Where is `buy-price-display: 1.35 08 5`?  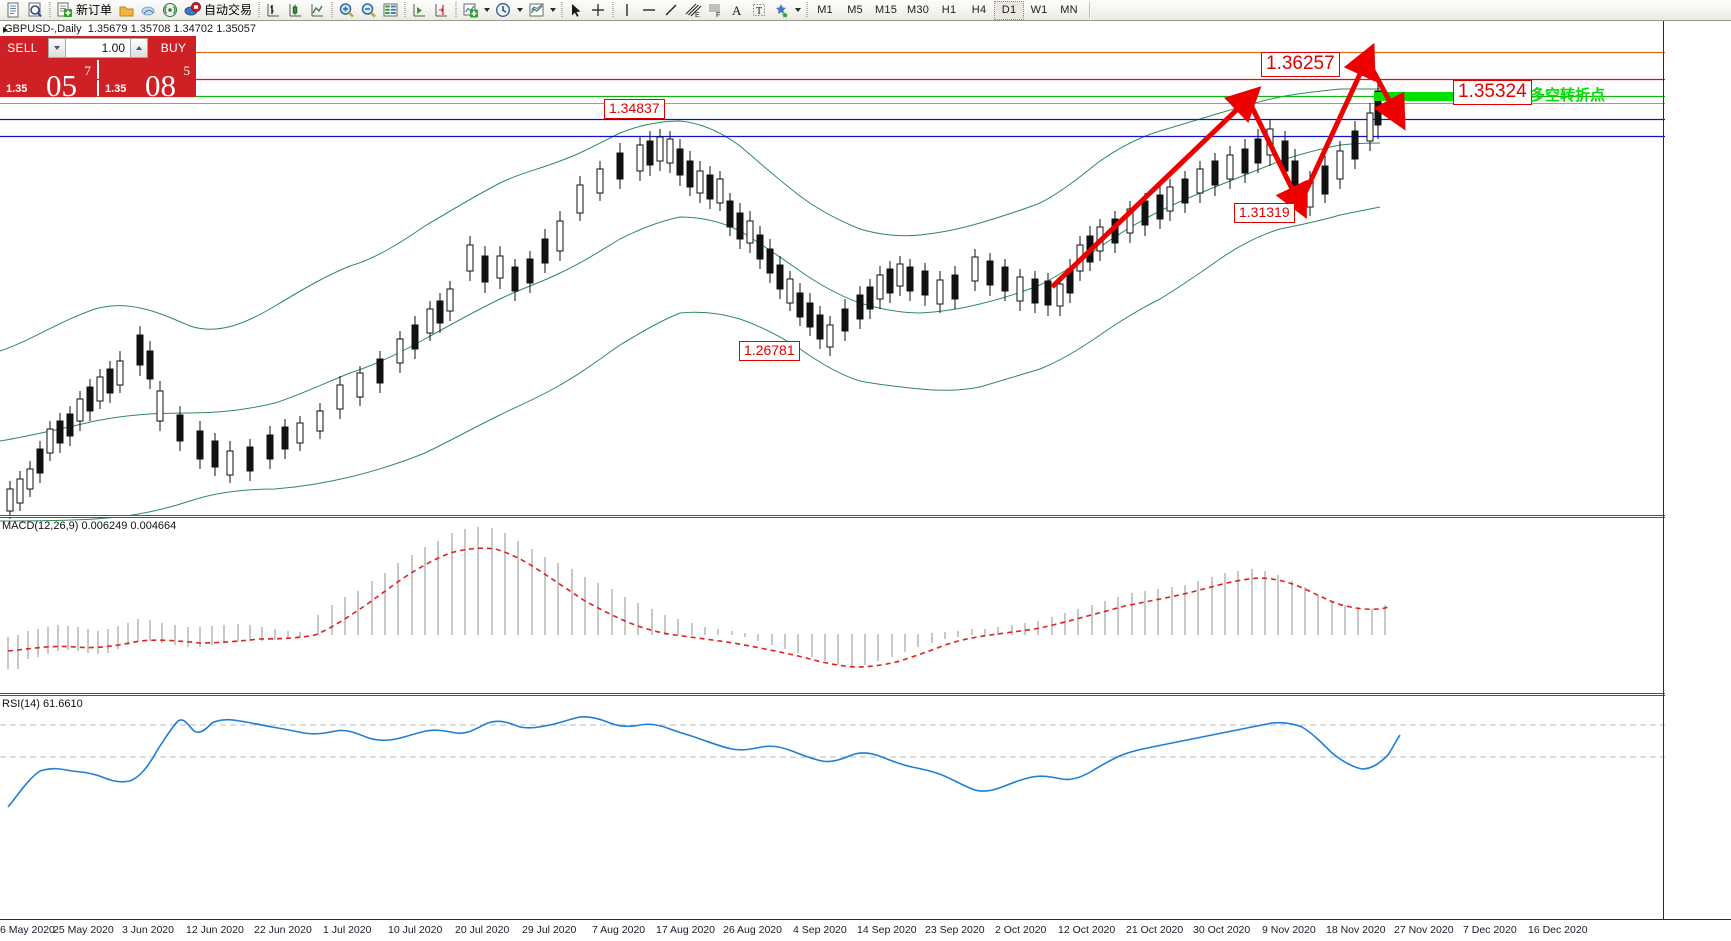 buy-price-display: 1.35 08 5 is located at coordinates (147, 78).